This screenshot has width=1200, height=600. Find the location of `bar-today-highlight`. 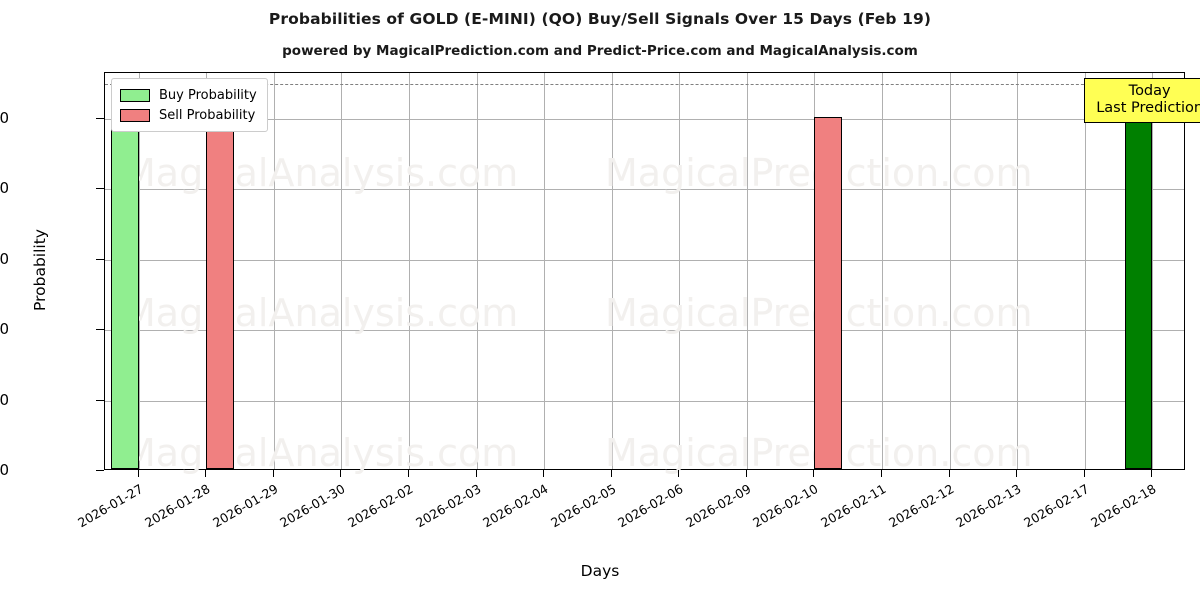

bar-today-highlight is located at coordinates (1138, 292).